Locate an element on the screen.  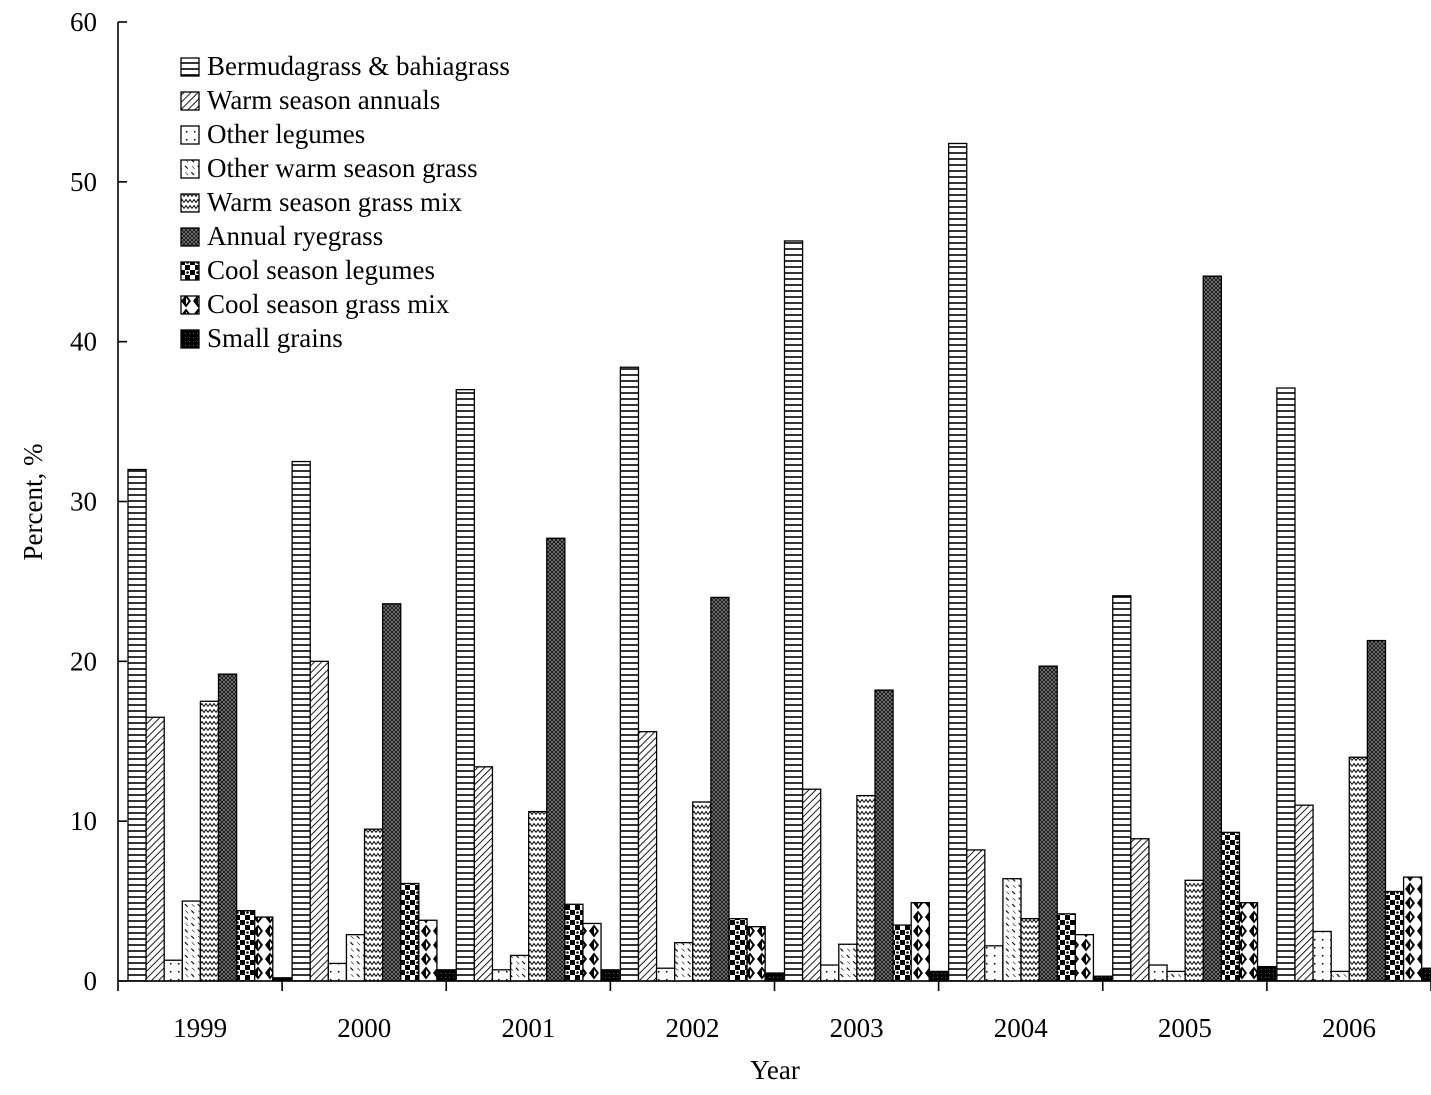
legend-label-3: Other warm season grass is located at coordinates (342, 168).